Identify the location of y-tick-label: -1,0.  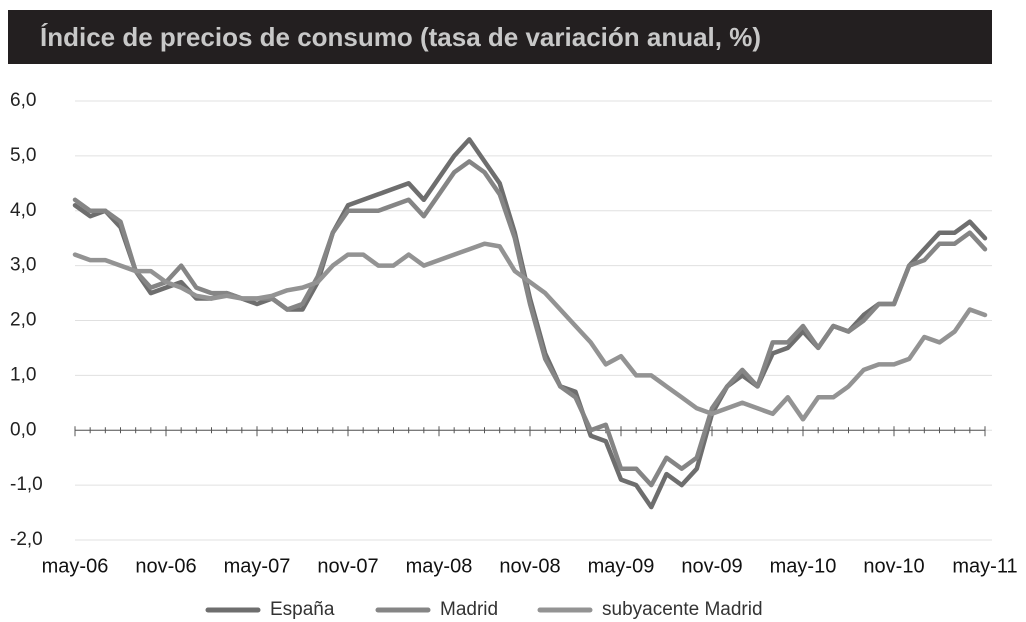
(26, 484).